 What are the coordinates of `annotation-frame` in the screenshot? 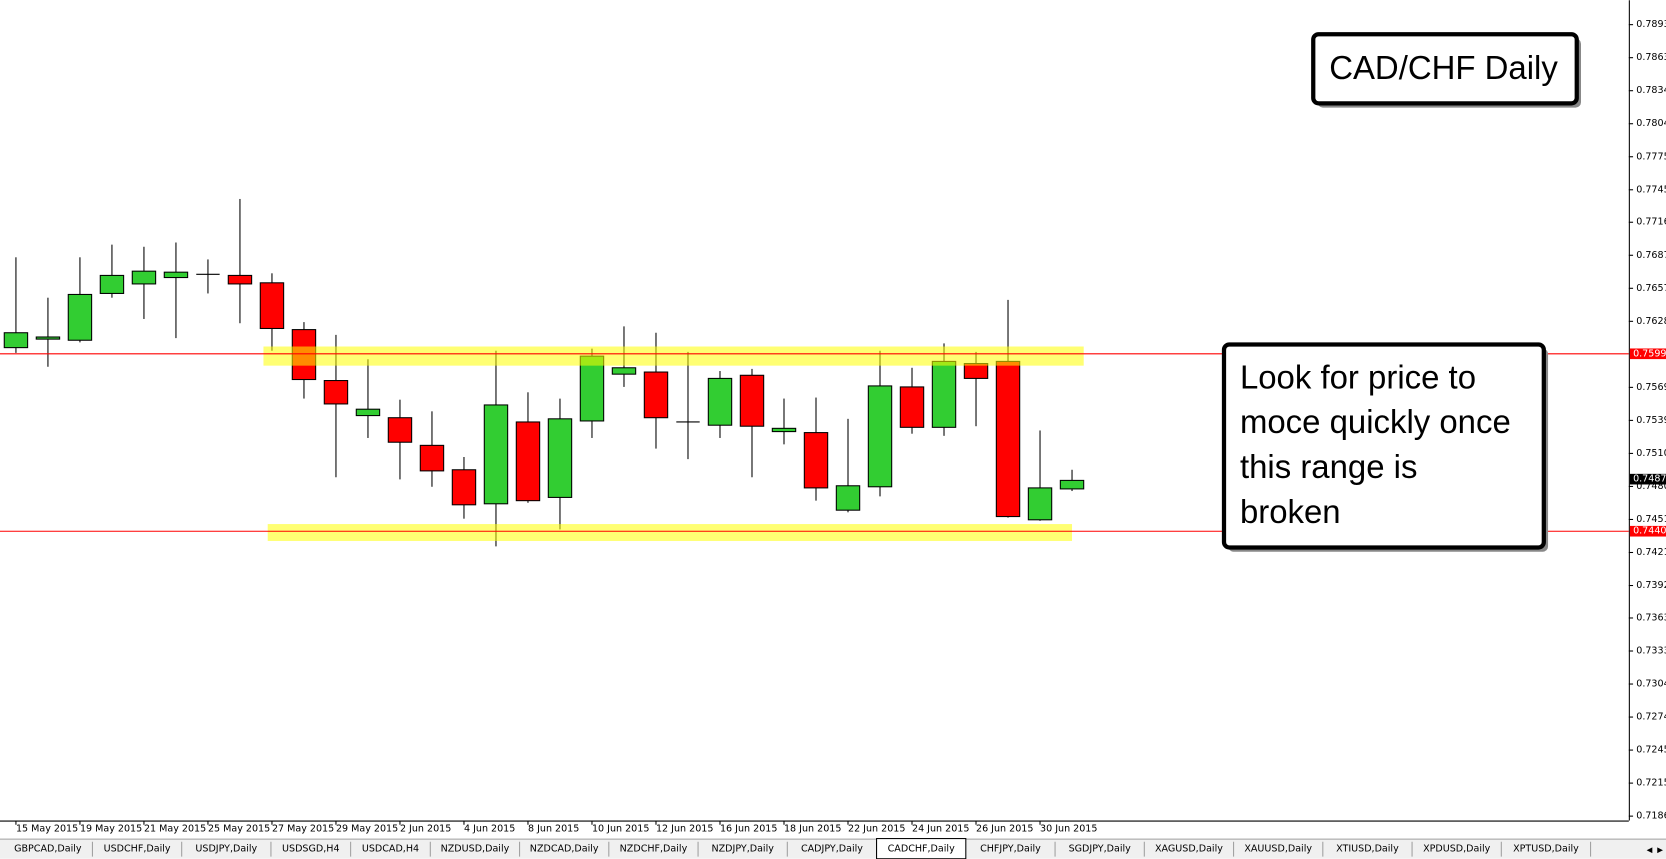 It's located at (1383, 446).